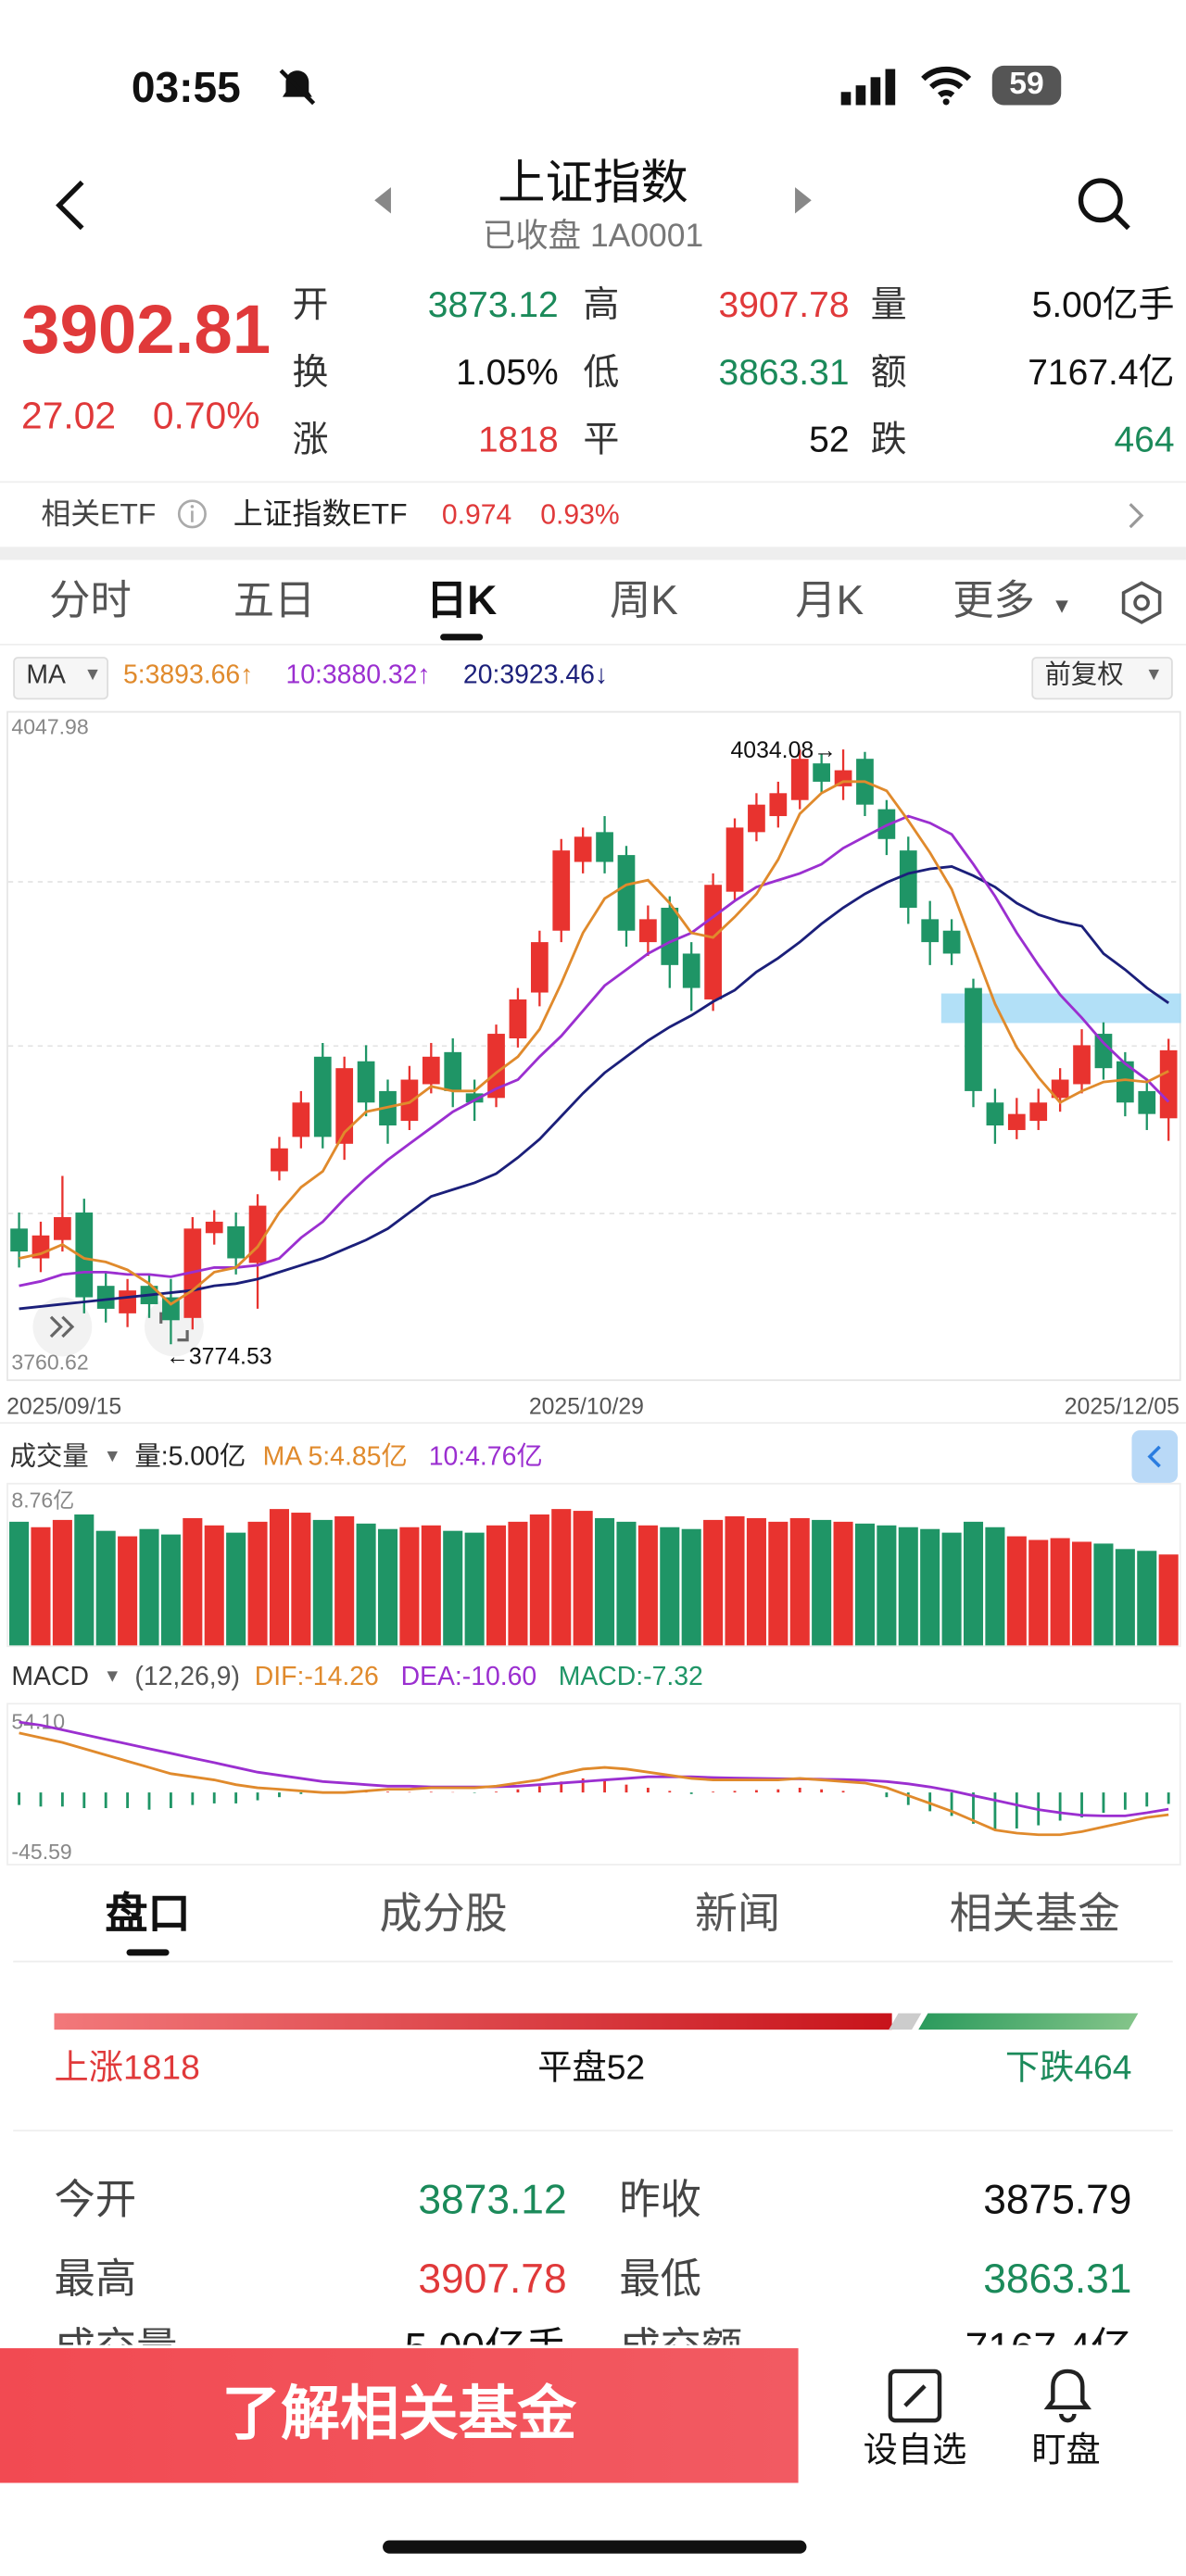  Describe the element at coordinates (146, 329) in the screenshot. I see `price: 3902.81` at that location.